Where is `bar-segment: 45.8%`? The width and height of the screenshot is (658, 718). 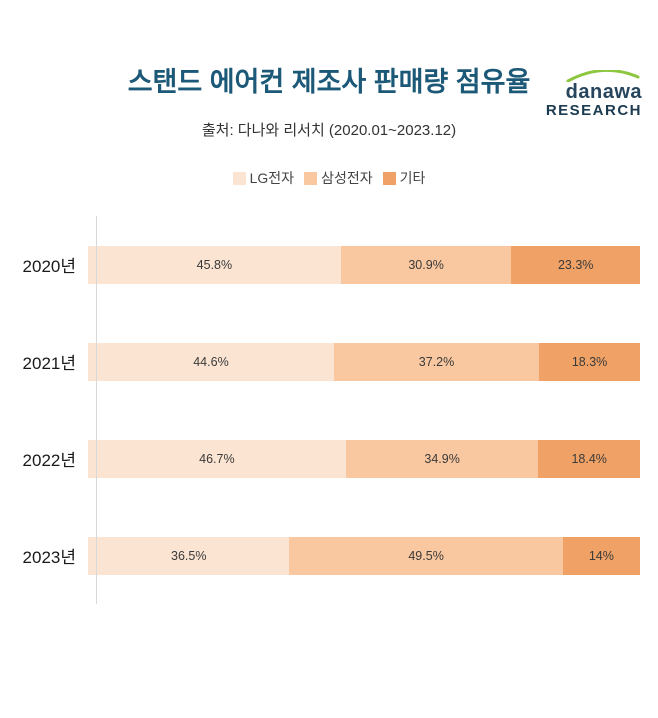 bar-segment: 45.8% is located at coordinates (214, 264).